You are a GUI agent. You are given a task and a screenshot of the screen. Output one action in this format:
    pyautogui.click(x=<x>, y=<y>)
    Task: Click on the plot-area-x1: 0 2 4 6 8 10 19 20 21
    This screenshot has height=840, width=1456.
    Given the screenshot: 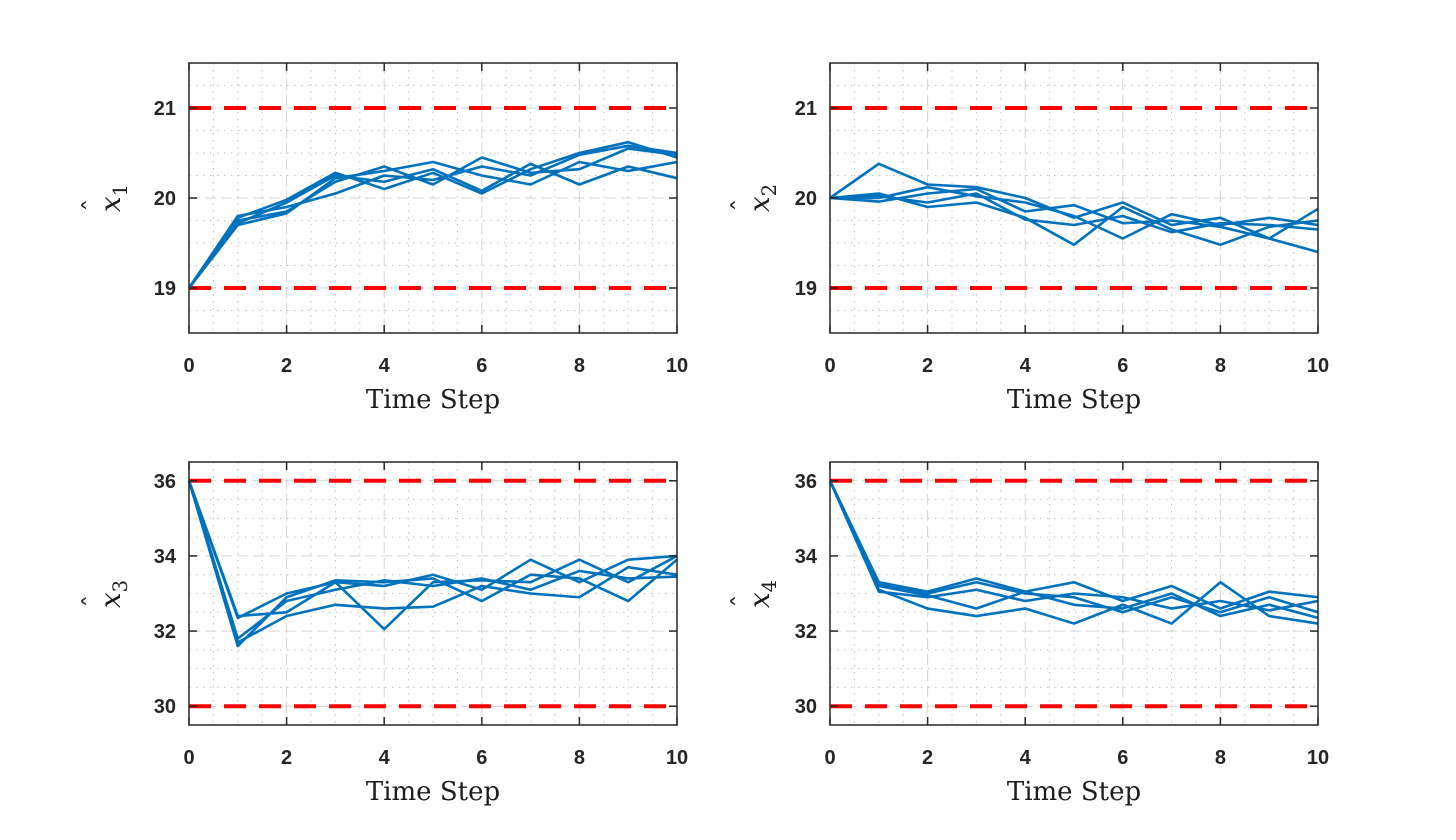 What is the action you would take?
    pyautogui.click(x=421, y=219)
    